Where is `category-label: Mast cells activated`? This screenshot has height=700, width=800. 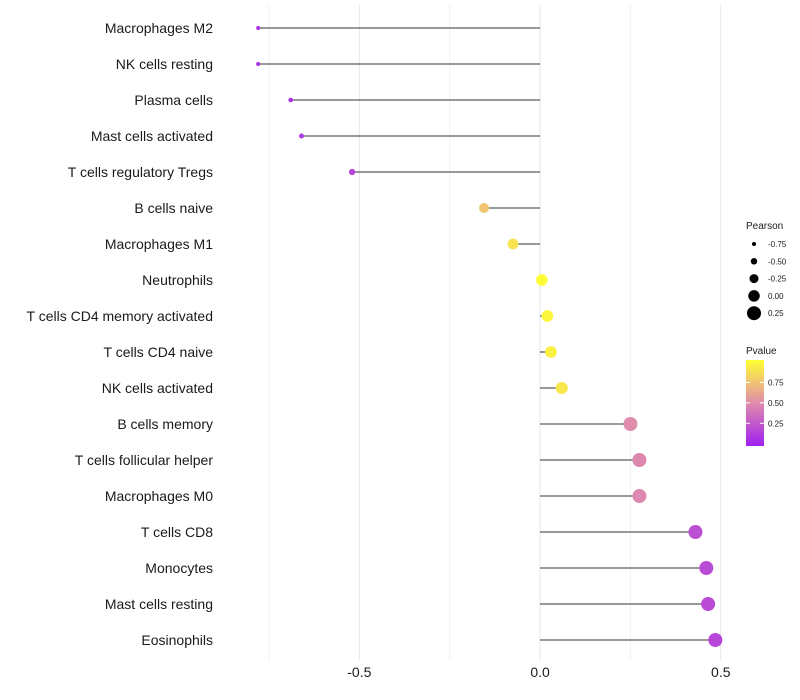
category-label: Mast cells activated is located at coordinates (152, 136).